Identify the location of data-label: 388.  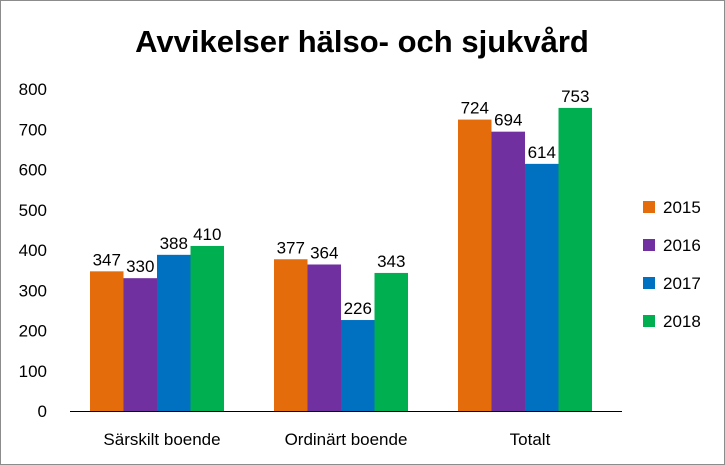
(174, 243).